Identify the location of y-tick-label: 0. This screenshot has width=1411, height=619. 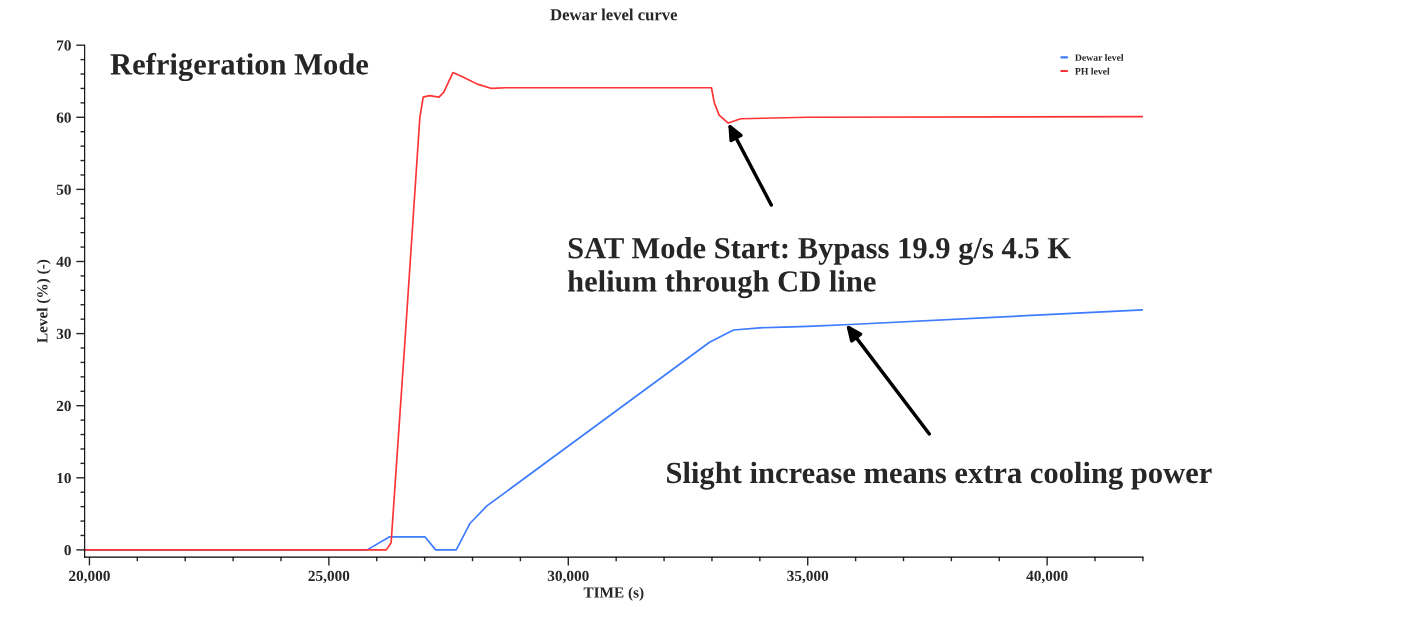
(67, 550).